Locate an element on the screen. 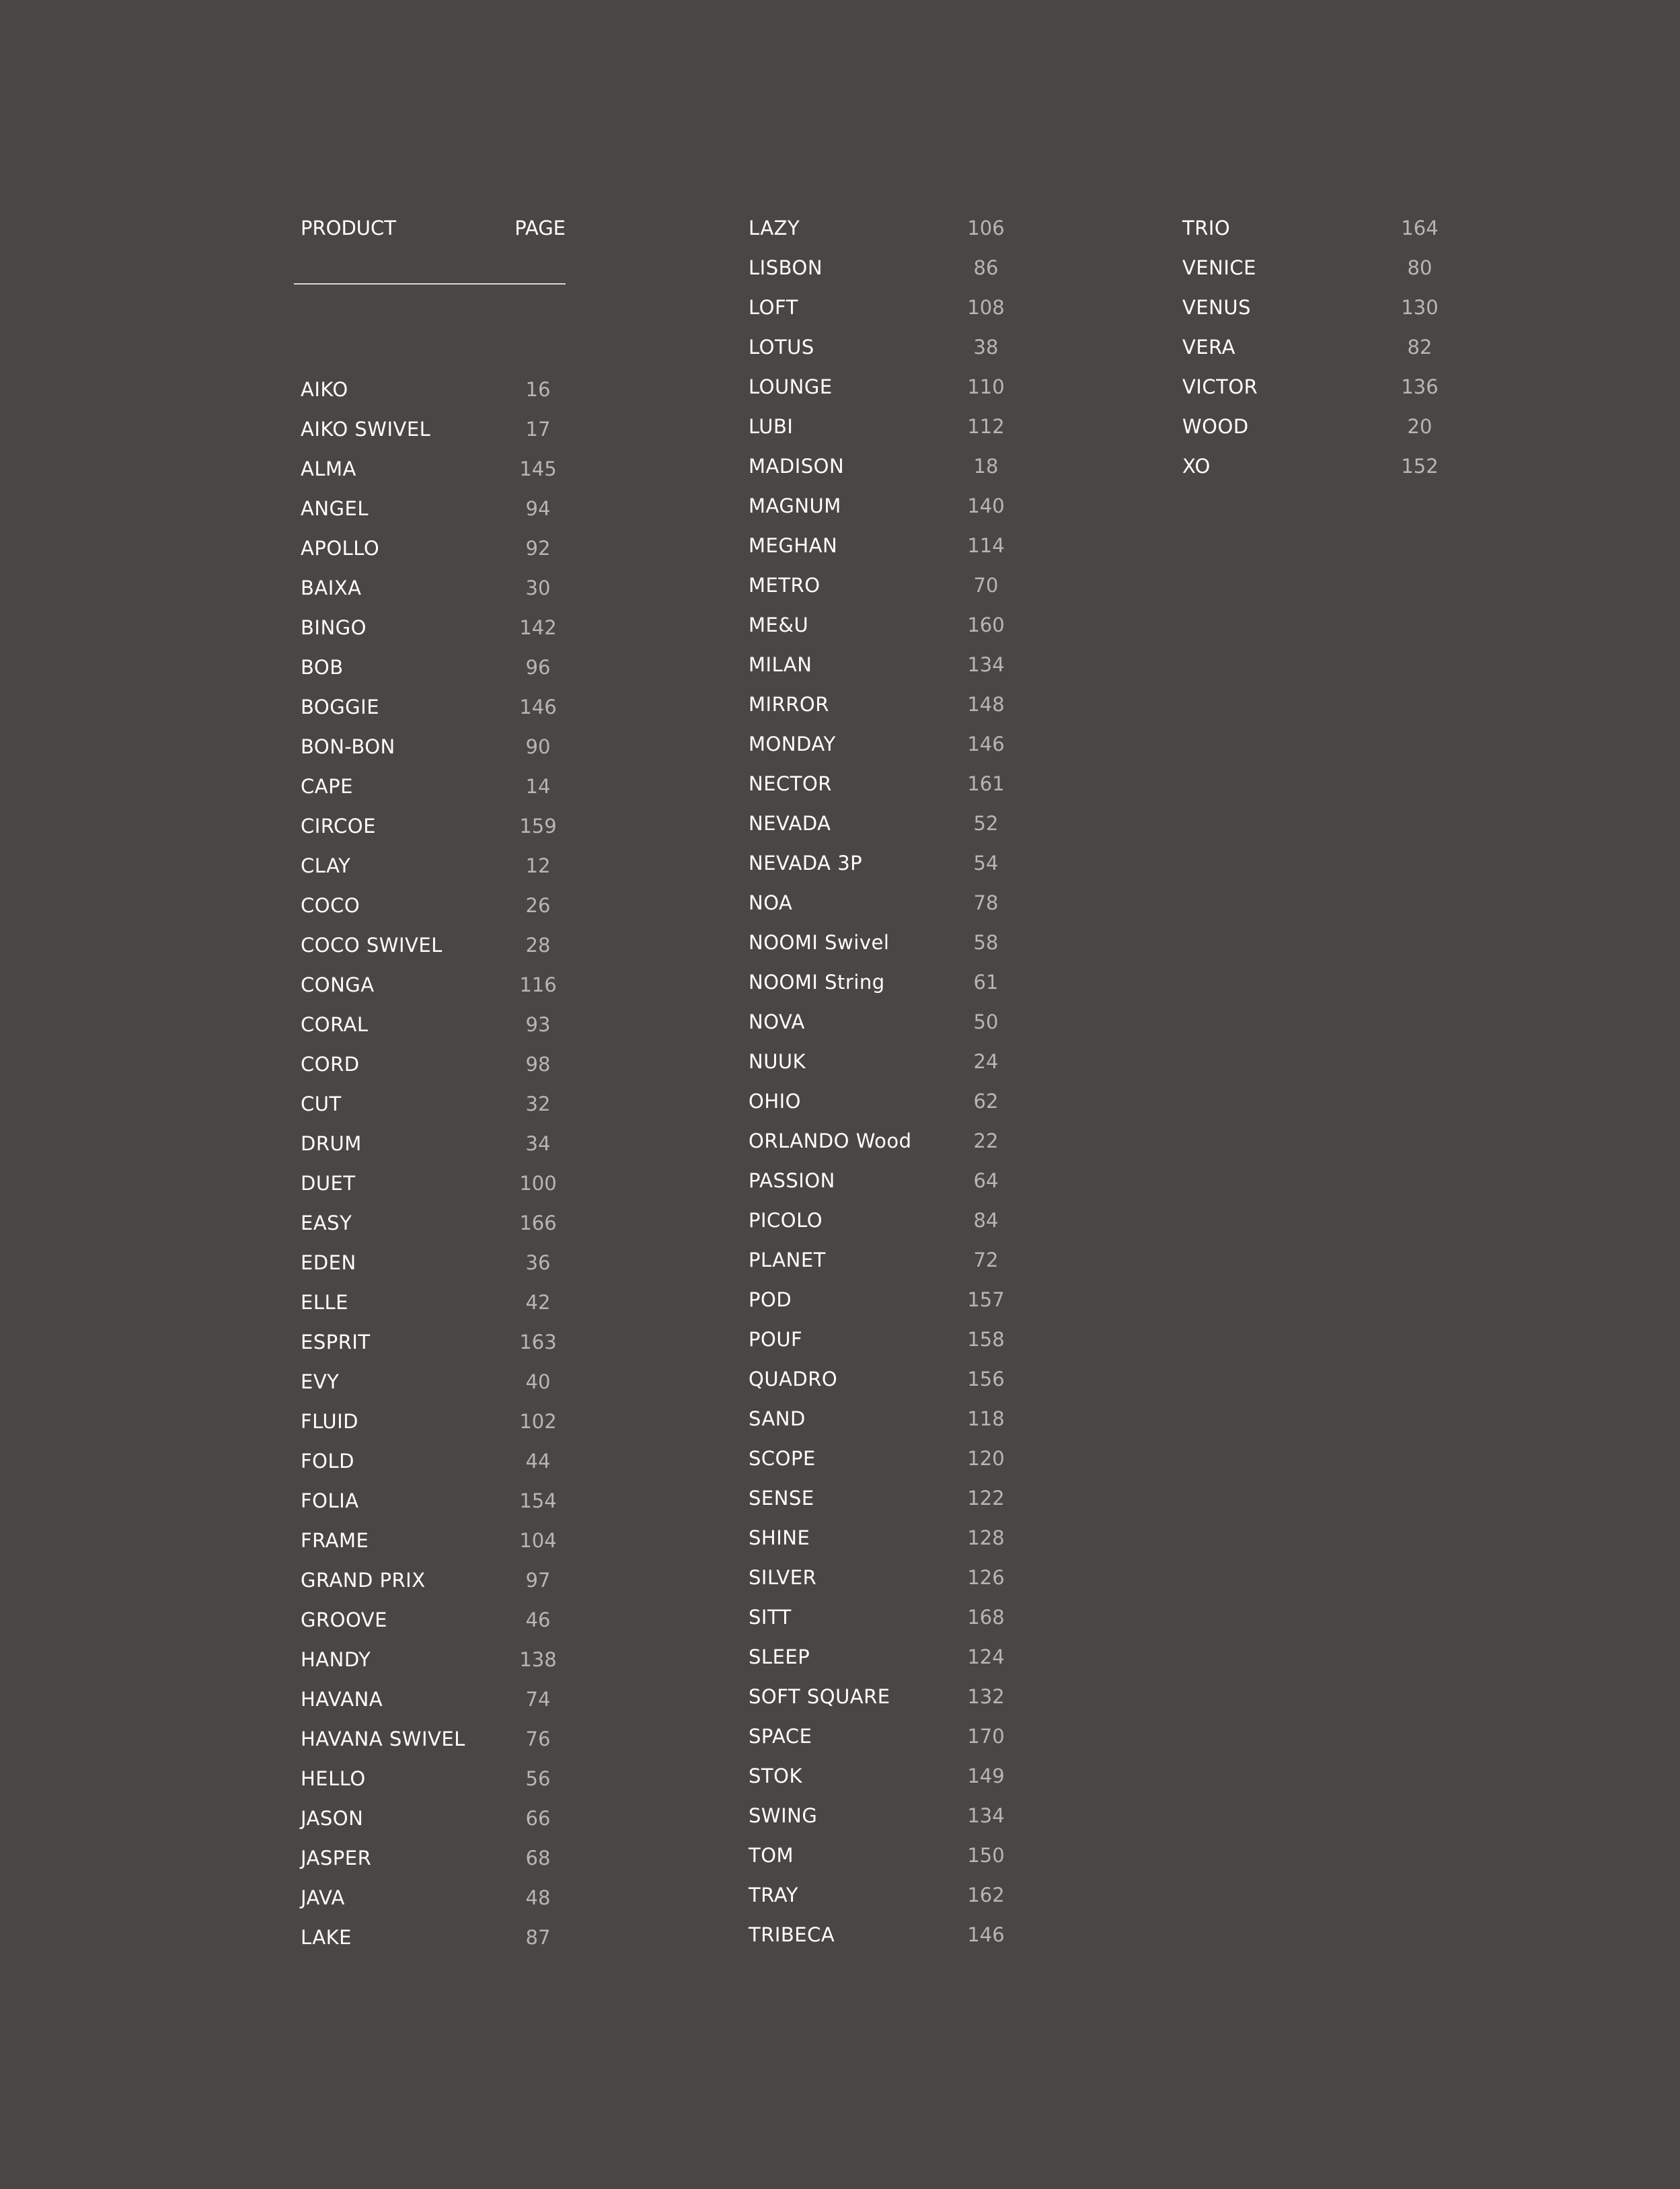  product-name: CAPE is located at coordinates (327, 786).